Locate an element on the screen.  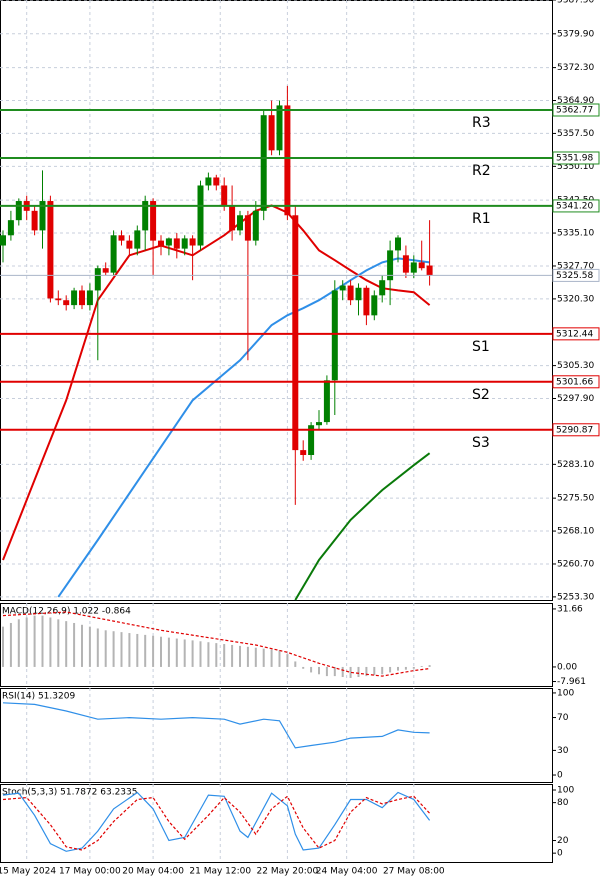
level-name: S1 is located at coordinates (481, 347).